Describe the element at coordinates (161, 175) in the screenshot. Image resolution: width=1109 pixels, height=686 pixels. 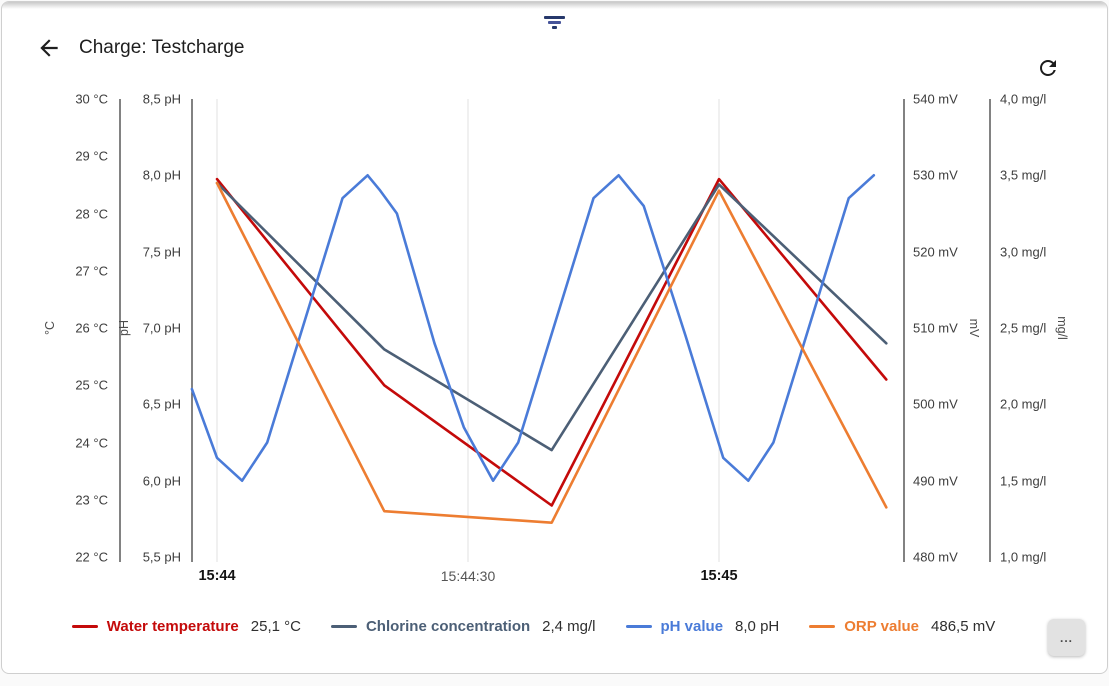
I see `y-tick-label-ph: 8,0 pH` at that location.